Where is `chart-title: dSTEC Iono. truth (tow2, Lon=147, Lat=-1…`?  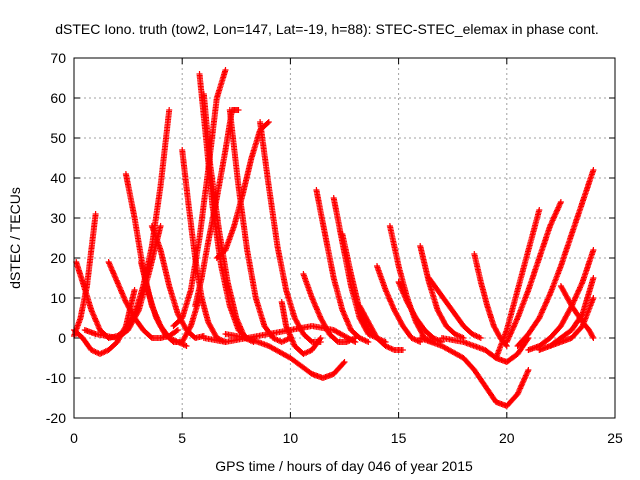 chart-title: dSTEC Iono. truth (tow2, Lon=147, Lat=-1… is located at coordinates (327, 29).